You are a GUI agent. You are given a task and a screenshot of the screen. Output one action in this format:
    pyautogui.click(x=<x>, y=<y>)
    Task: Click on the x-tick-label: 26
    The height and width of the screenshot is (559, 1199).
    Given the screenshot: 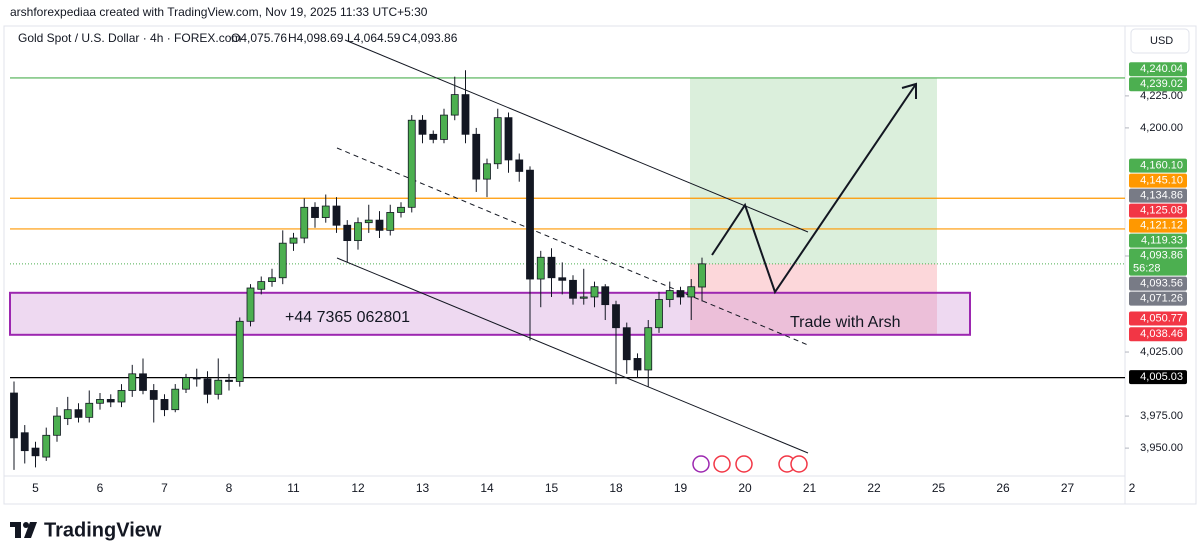 What is the action you would take?
    pyautogui.click(x=1003, y=488)
    